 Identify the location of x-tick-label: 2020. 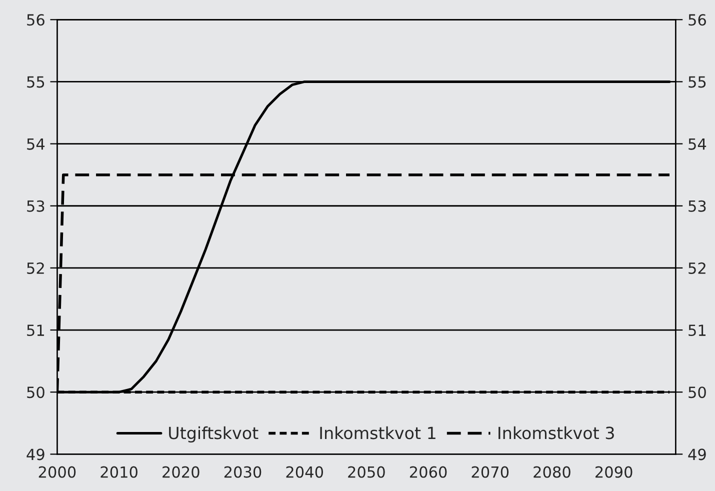
(181, 472).